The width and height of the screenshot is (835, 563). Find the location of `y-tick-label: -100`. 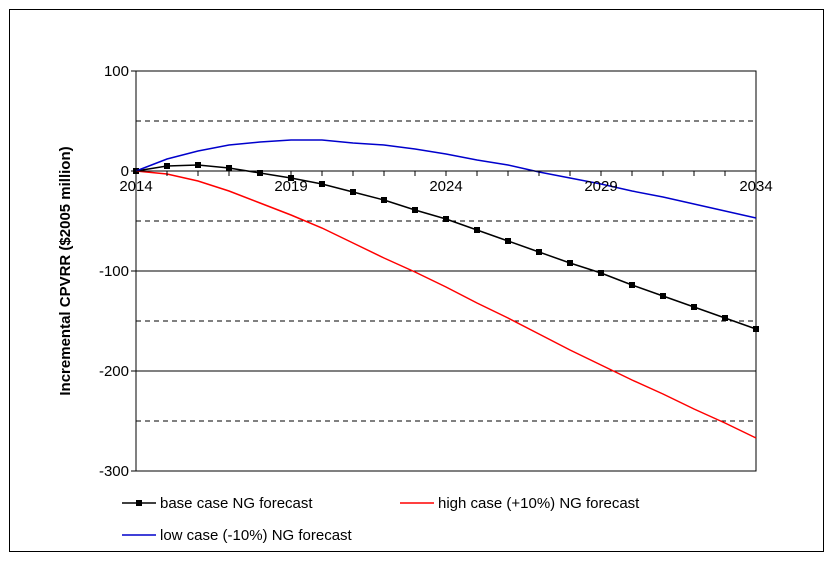

y-tick-label: -100 is located at coordinates (114, 271).